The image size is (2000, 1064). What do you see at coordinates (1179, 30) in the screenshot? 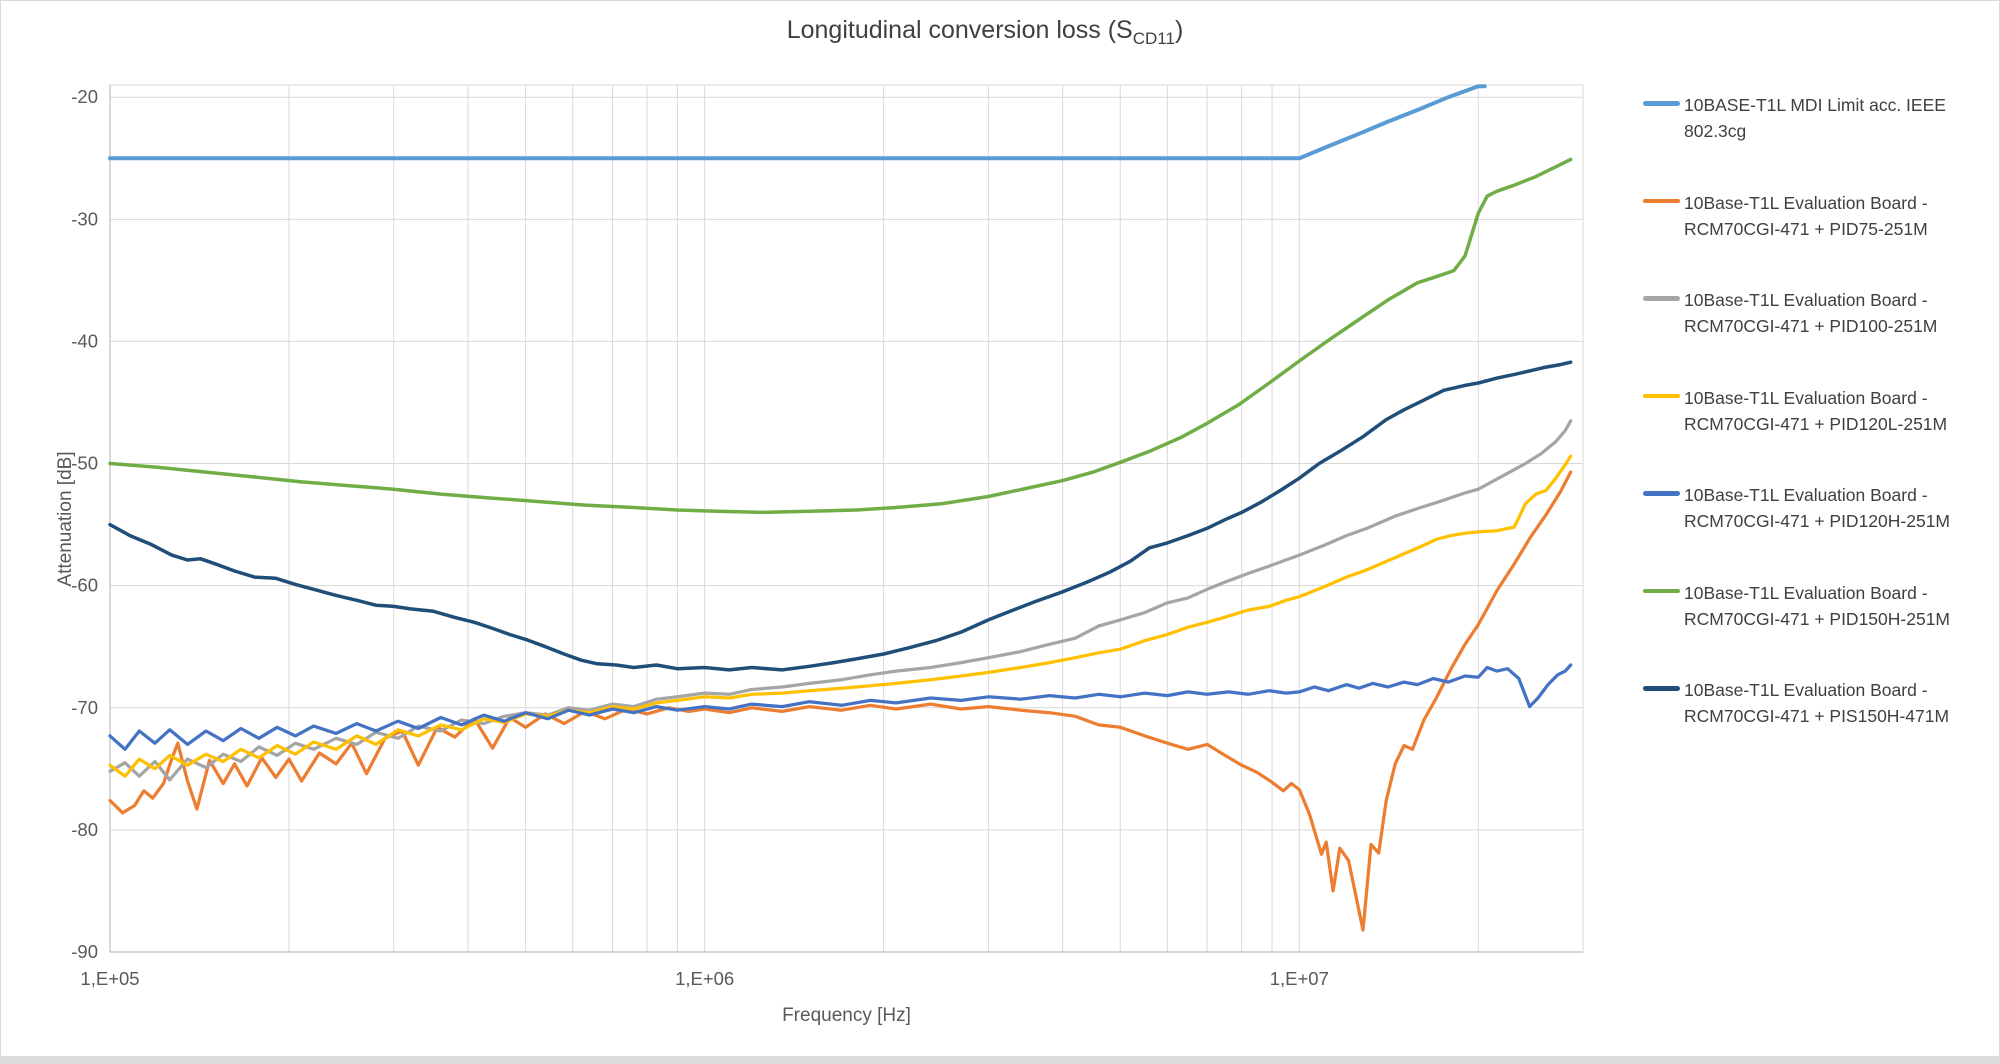
I see `chart-title-post: )` at bounding box center [1179, 30].